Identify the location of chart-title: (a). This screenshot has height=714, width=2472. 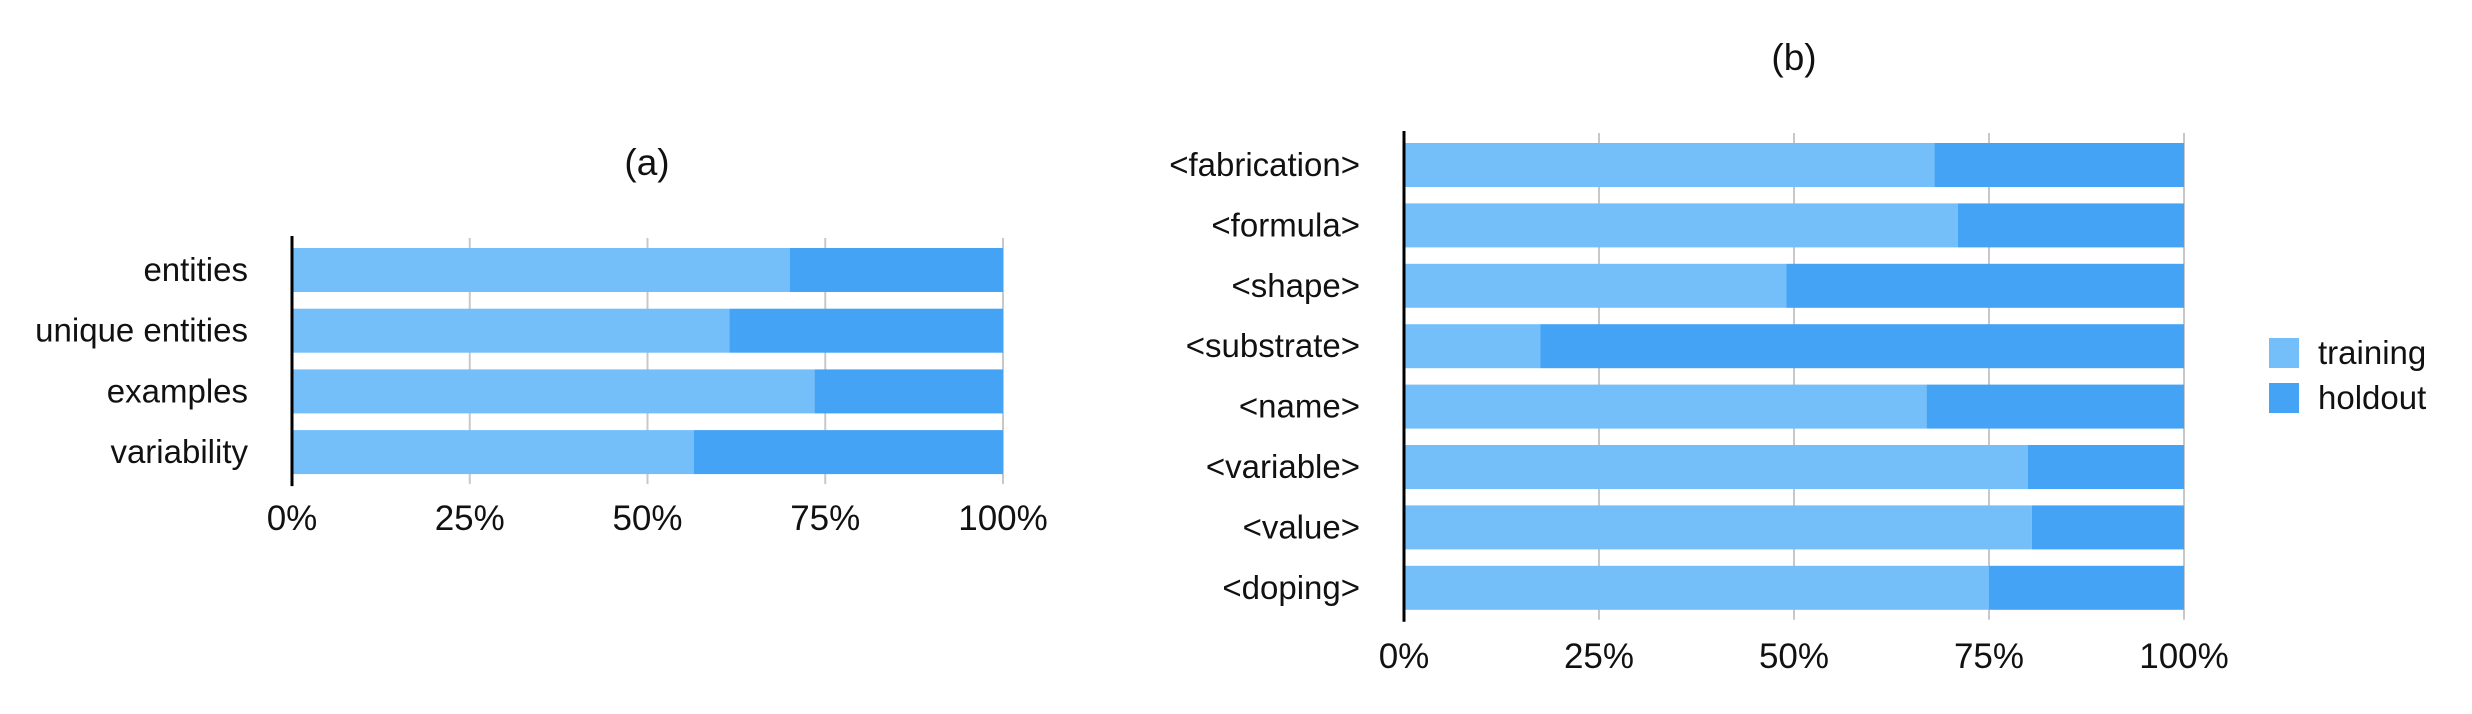
(646, 162).